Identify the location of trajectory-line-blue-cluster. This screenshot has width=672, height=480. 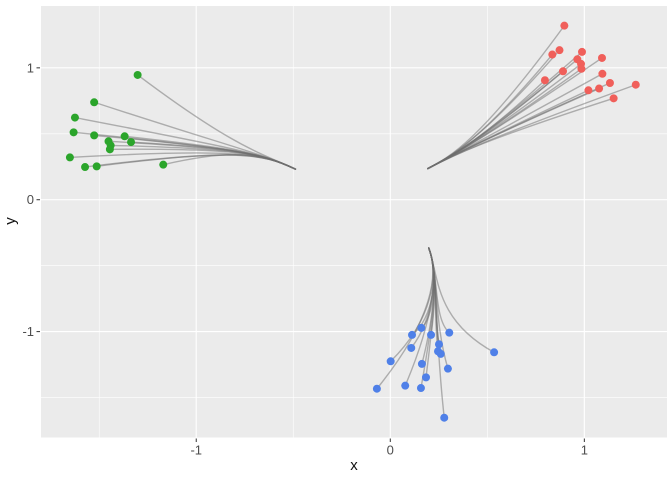
(436, 333).